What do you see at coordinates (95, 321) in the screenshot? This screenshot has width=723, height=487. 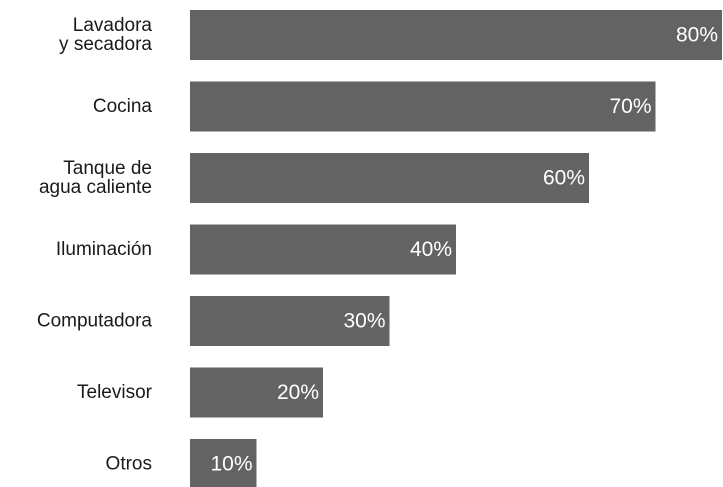 I see `category-label-4: Computadora` at bounding box center [95, 321].